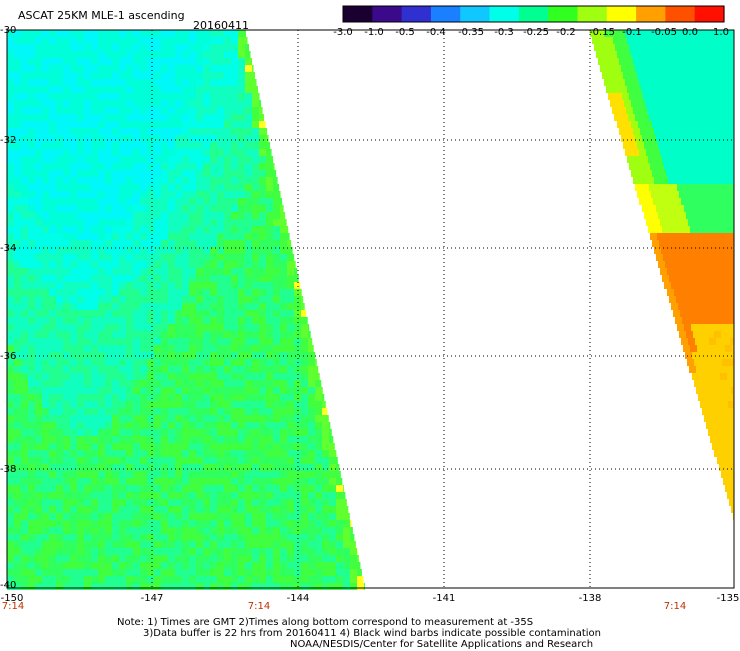 This screenshot has height=651, width=740. What do you see at coordinates (343, 32) in the screenshot?
I see `colorbar-label: -3.0` at bounding box center [343, 32].